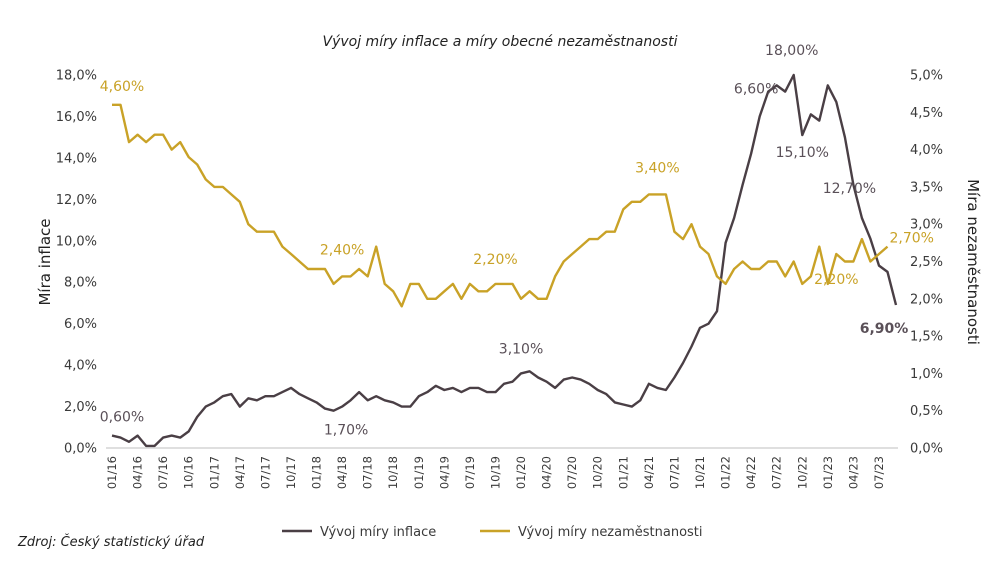 The height and width of the screenshot is (575, 1000). Describe the element at coordinates (926, 337) in the screenshot. I see `right-tick-label: 1,5%` at that location.